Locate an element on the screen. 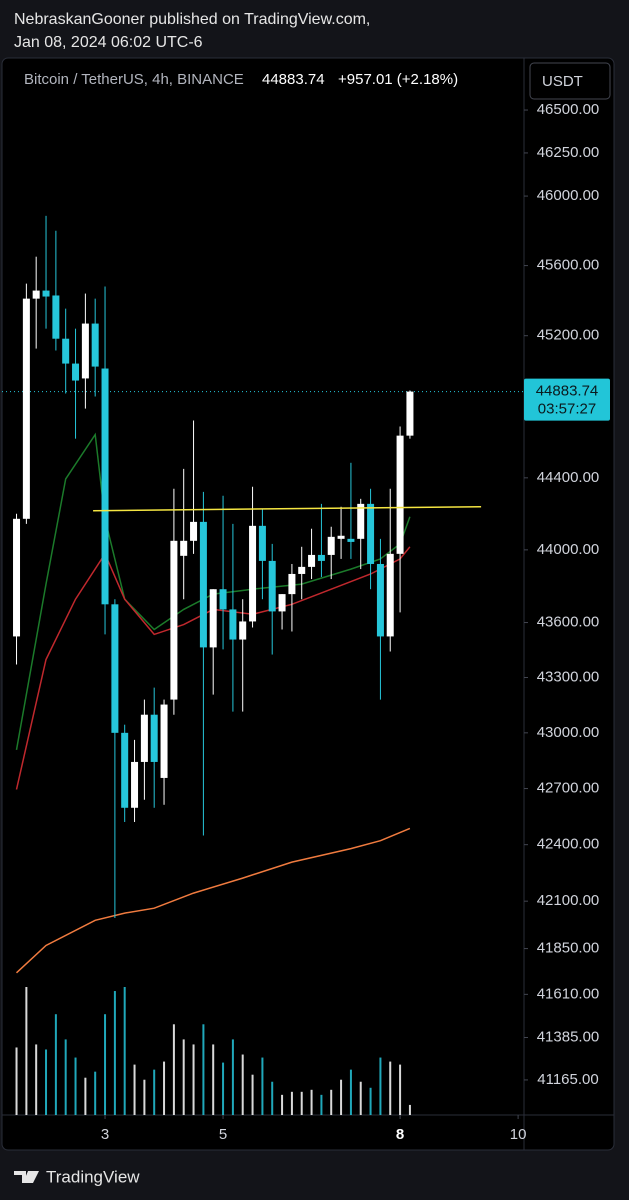 This screenshot has height=1200, width=629. y-tick-label: 42400.00 is located at coordinates (568, 844).